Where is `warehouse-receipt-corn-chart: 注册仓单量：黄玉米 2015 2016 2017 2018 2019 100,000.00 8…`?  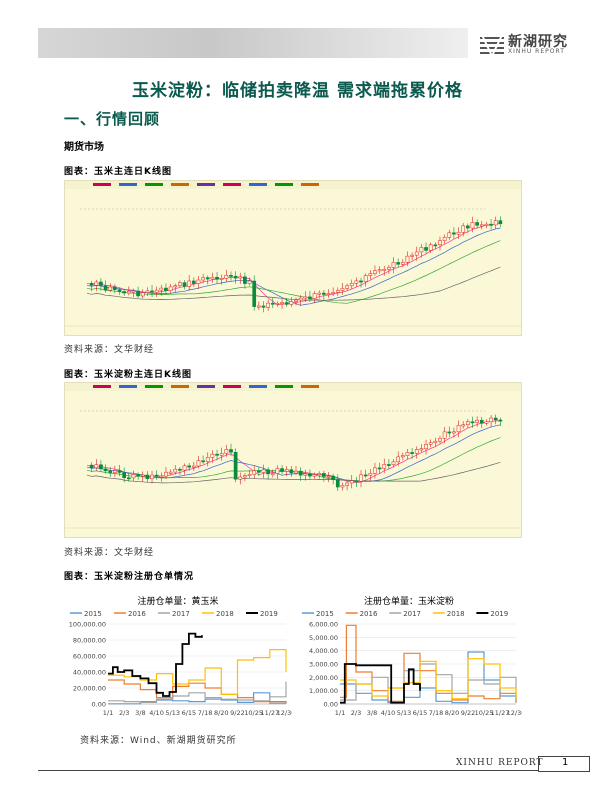 warehouse-receipt-corn-chart: 注册仓单量：黄玉米 2015 2016 2017 2018 2019 100,000.00 8… is located at coordinates (179, 657).